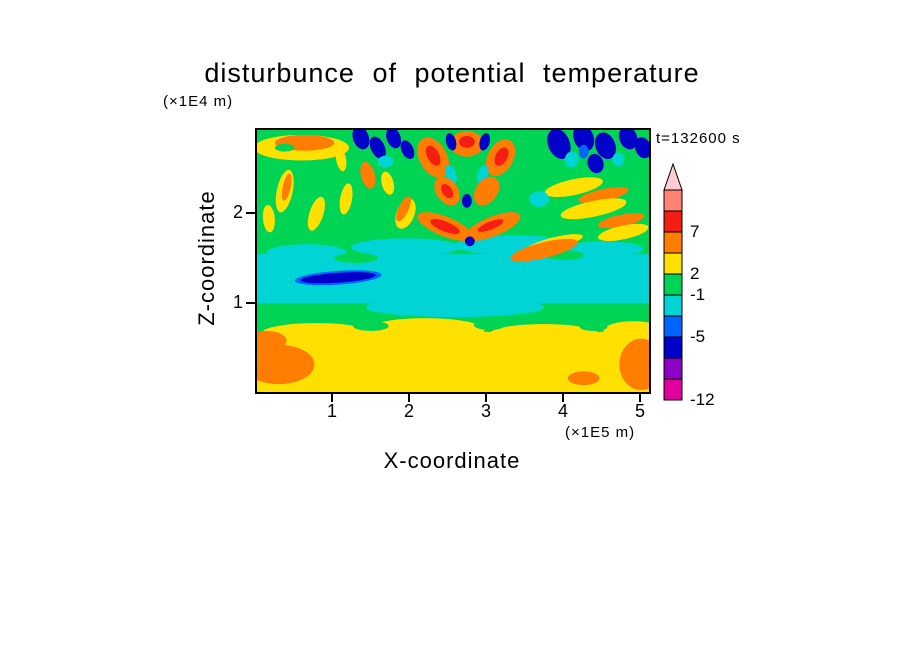  Describe the element at coordinates (698, 336) in the screenshot. I see `colorbar-tick-label: -5` at that location.